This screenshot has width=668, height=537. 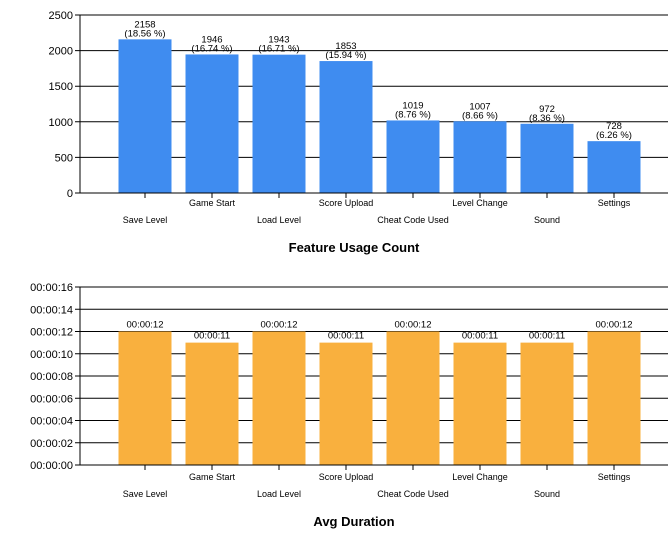 What do you see at coordinates (51, 333) in the screenshot?
I see `y-tick-label: 00:00:12` at bounding box center [51, 333].